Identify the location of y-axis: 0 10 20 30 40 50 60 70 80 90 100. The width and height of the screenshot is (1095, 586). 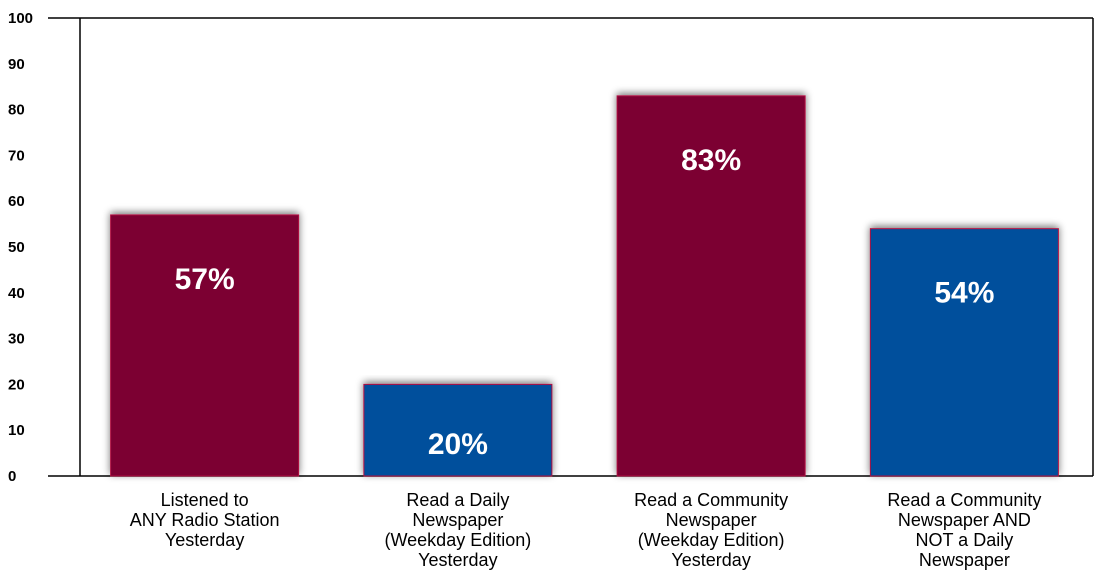
(20, 247).